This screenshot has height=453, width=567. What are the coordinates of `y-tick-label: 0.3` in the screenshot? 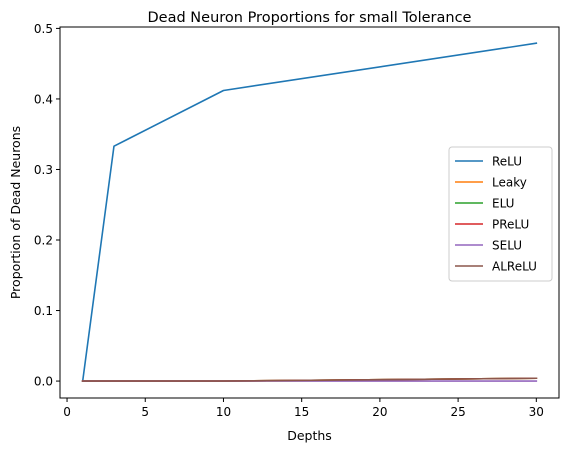 It's located at (43, 170).